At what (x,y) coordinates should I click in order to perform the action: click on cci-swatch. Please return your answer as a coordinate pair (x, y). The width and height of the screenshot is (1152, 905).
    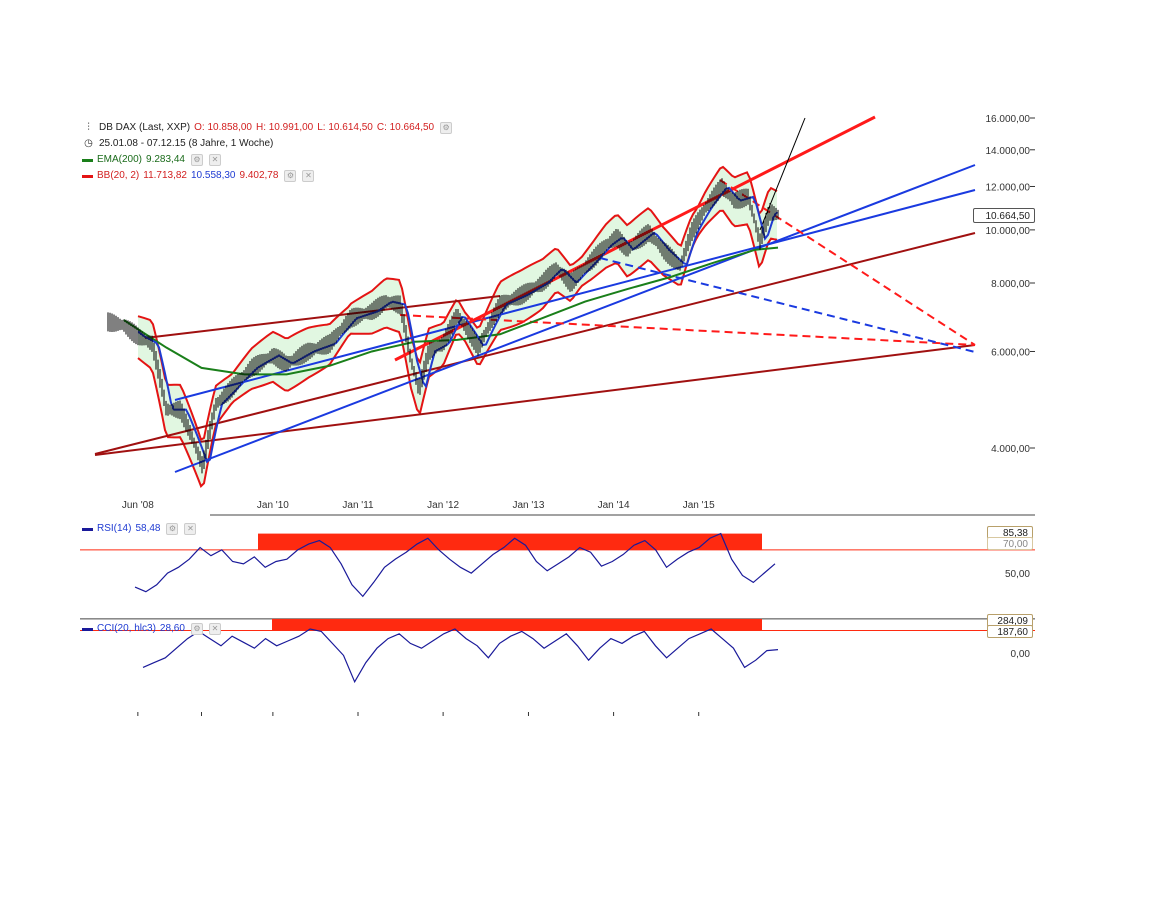
    Looking at the image, I should click on (87, 629).